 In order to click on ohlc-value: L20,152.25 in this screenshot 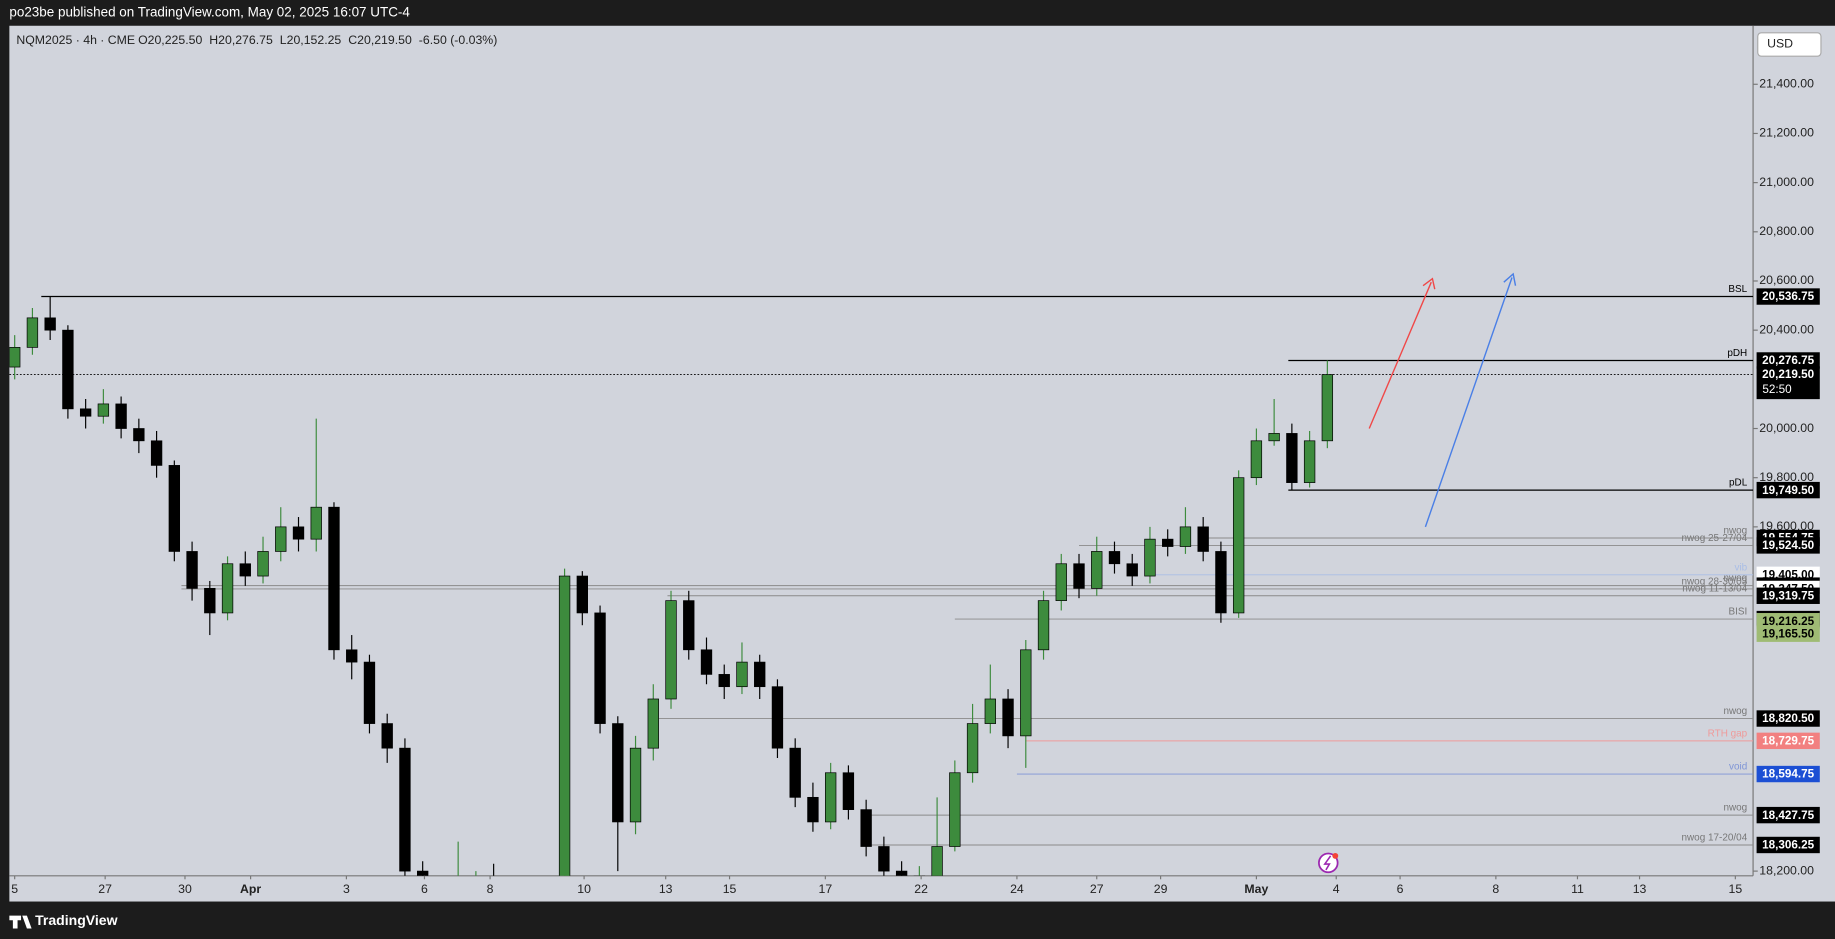, I will do `click(311, 40)`.